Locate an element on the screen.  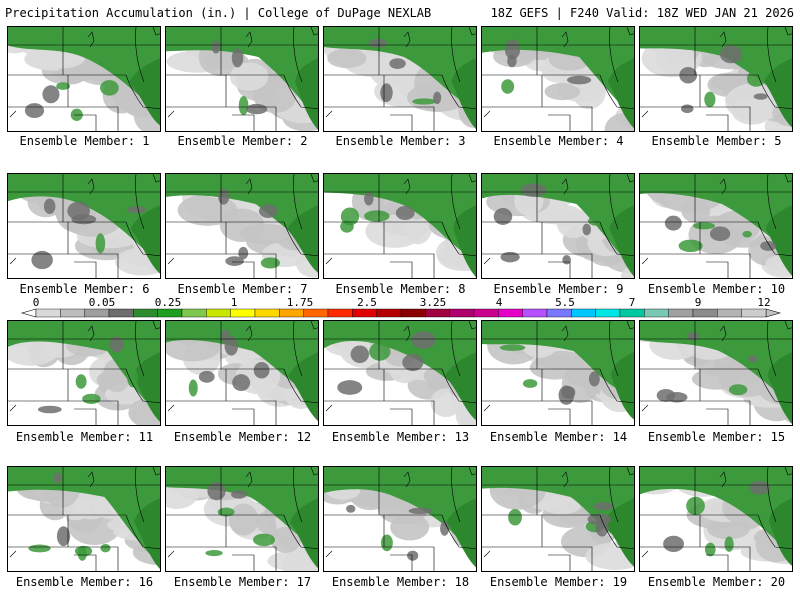
colorbar-tick-label: 1.75 is located at coordinates (300, 302).